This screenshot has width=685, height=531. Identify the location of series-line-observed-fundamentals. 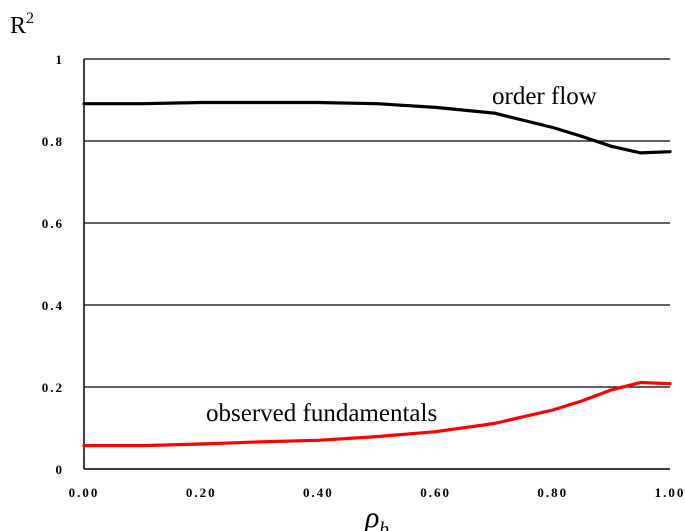
(377, 414).